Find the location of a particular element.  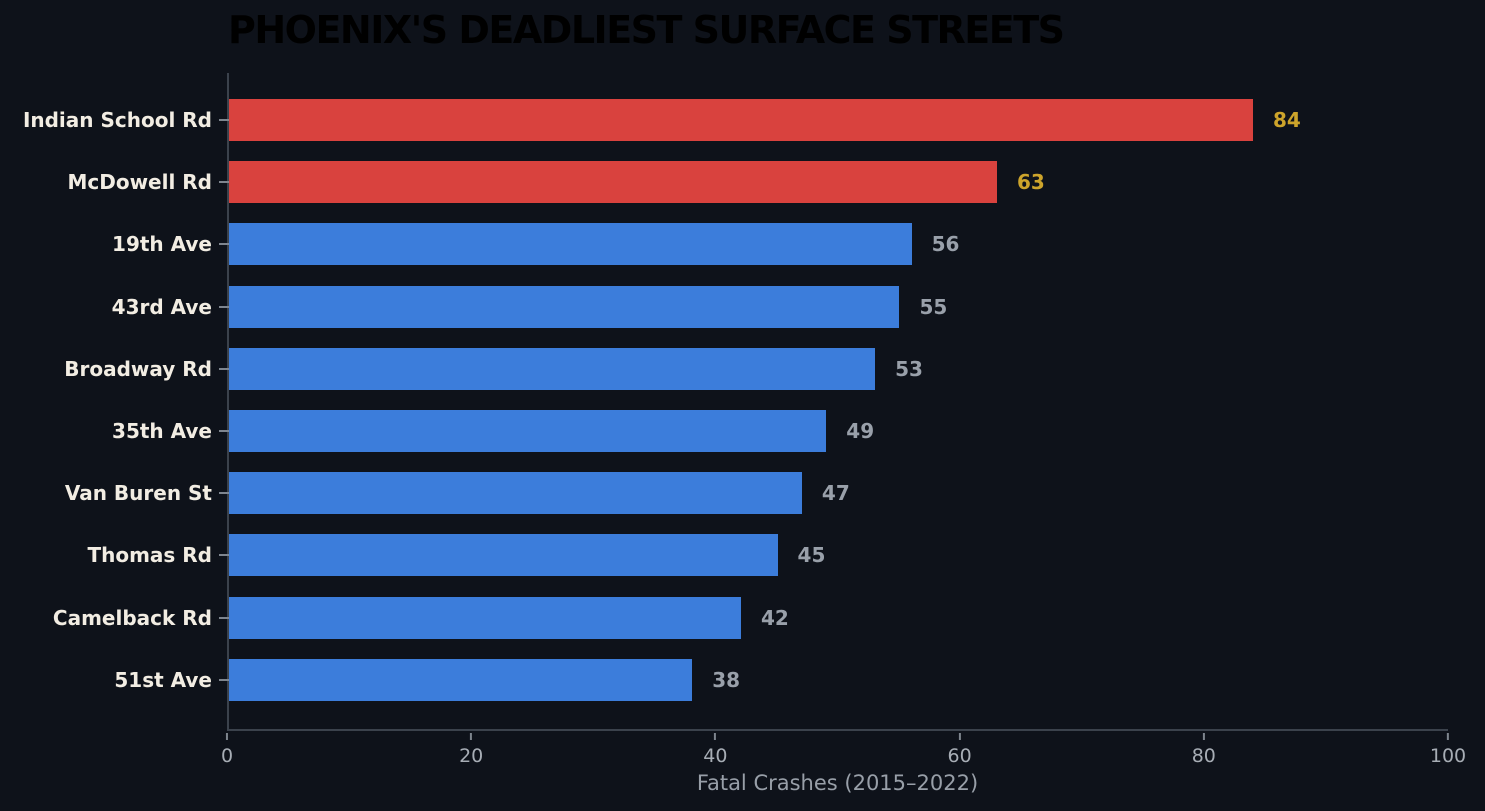

x-tick-label: 0 is located at coordinates (227, 756).